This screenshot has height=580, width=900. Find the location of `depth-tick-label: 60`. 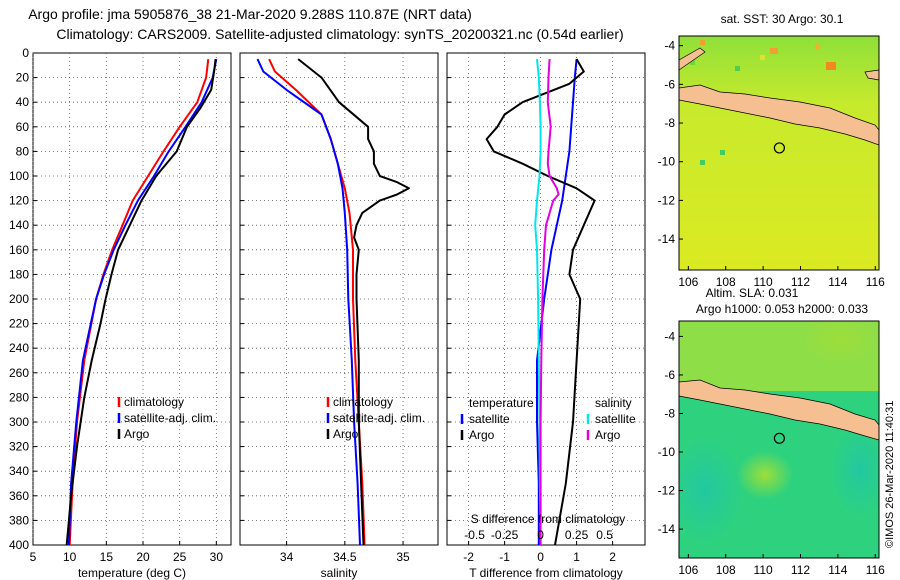

depth-tick-label: 60 is located at coordinates (23, 127).